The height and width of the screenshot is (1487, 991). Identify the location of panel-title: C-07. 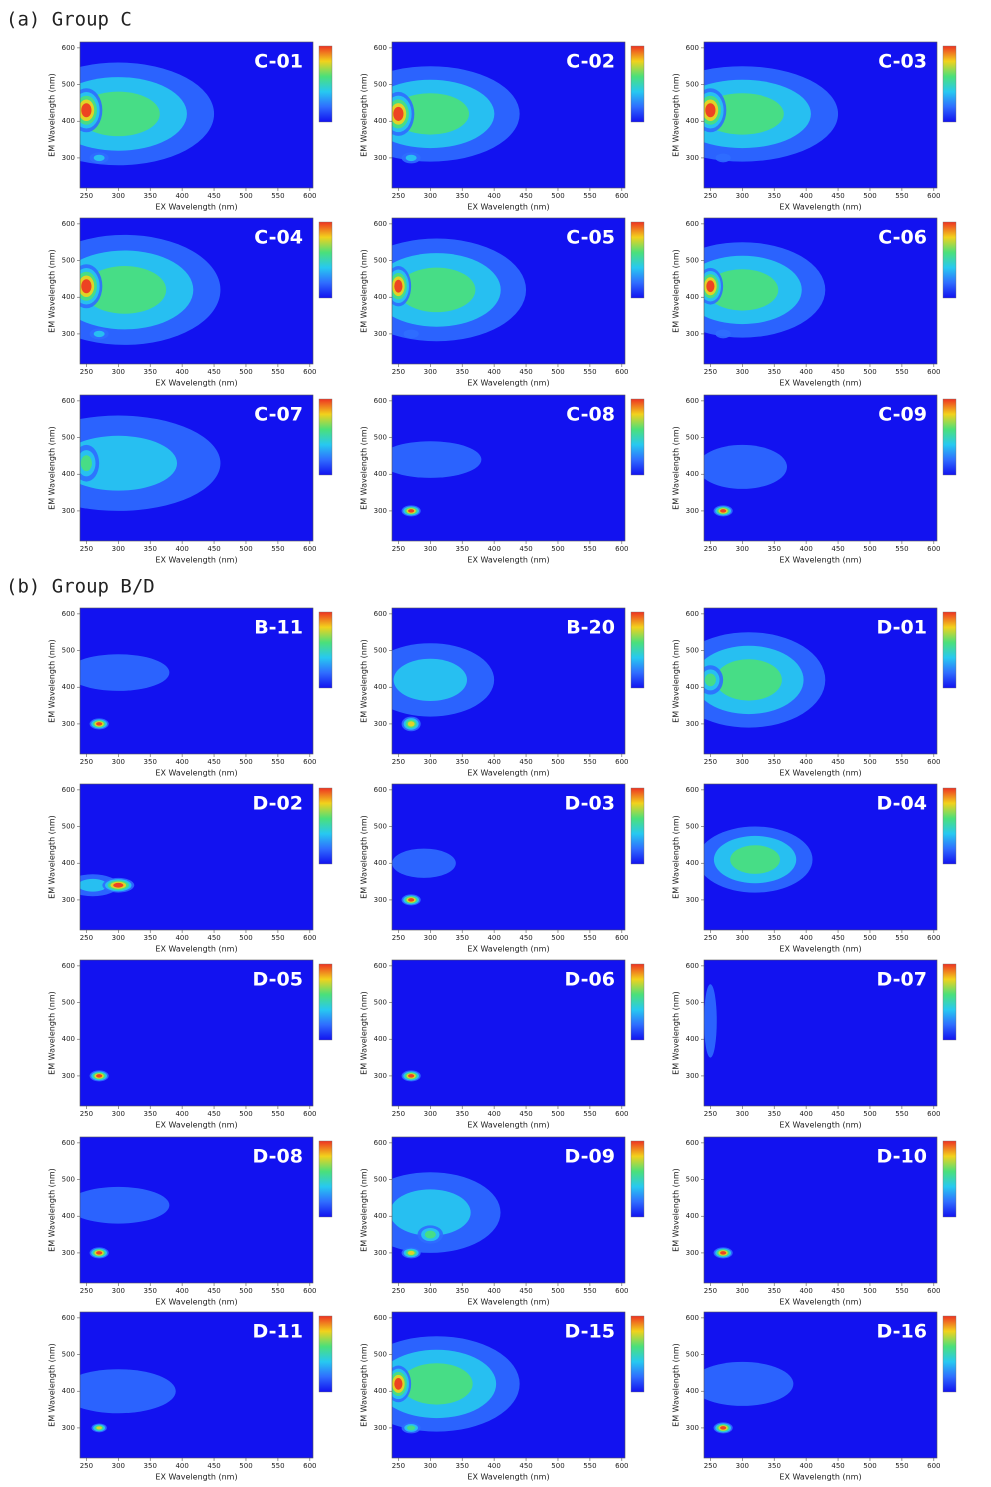
(278, 415).